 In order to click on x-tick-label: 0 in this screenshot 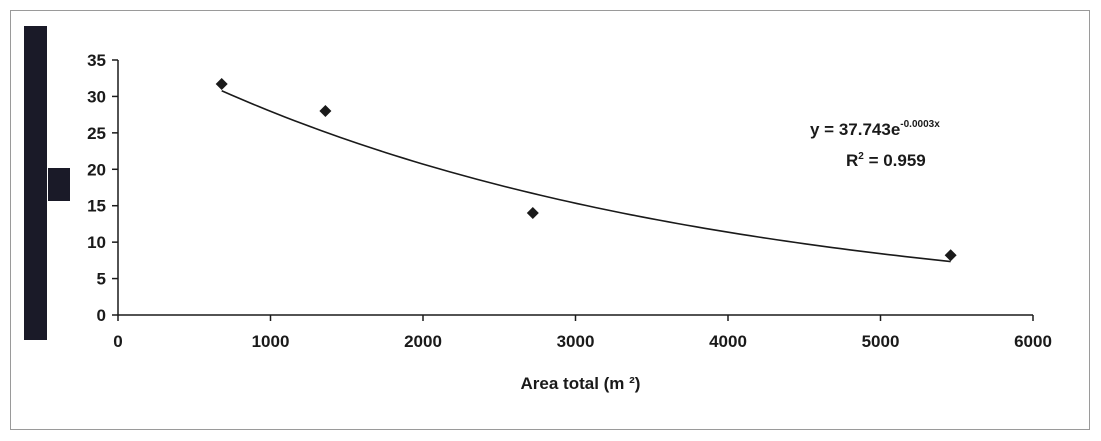, I will do `click(117, 341)`.